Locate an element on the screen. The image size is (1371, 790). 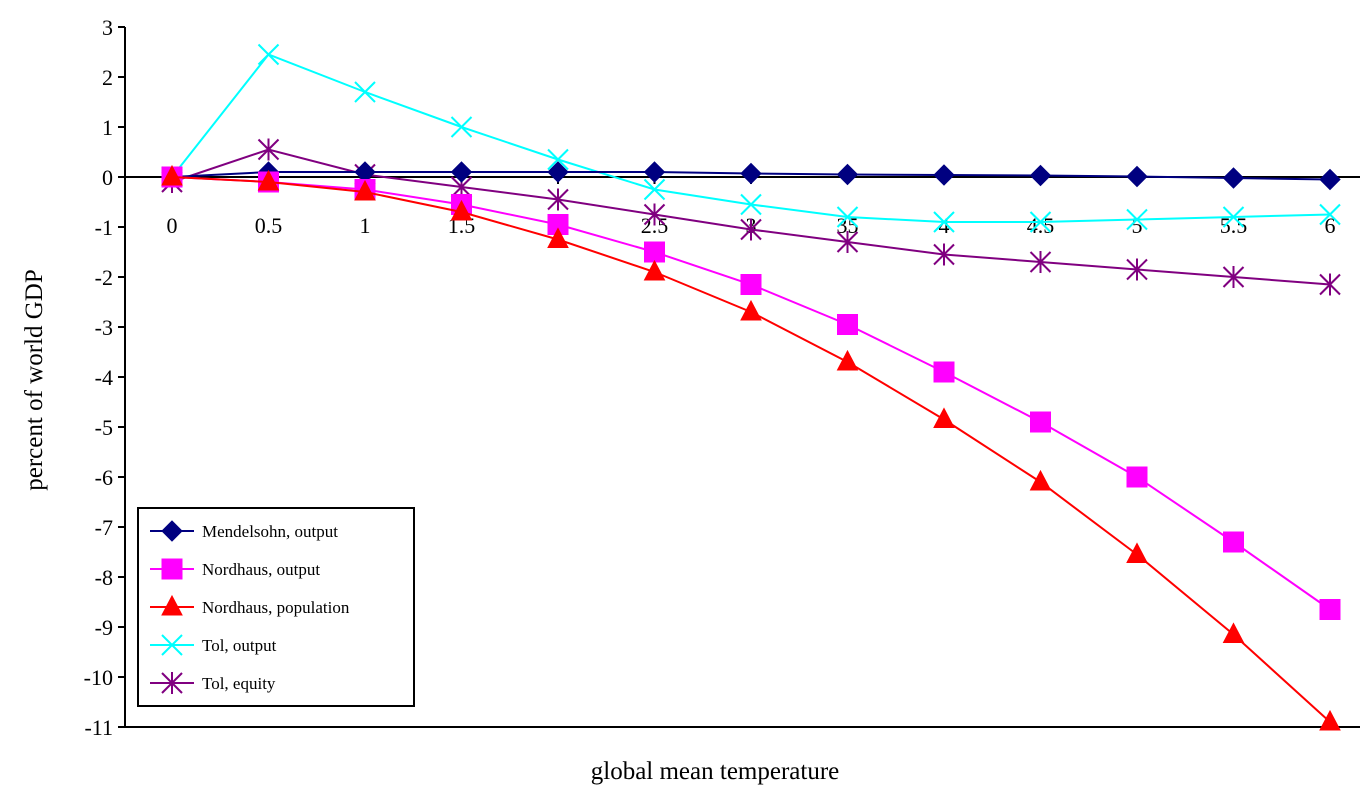
x-tick-label: 6 is located at coordinates (1330, 225).